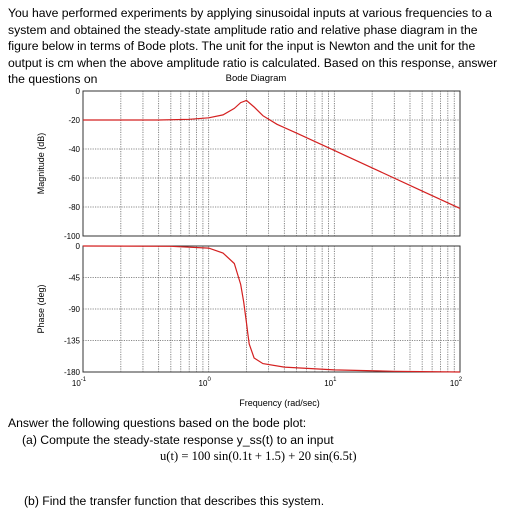 The height and width of the screenshot is (518, 512). Describe the element at coordinates (256, 78) in the screenshot. I see `chart-title: Bode Diagram` at that location.